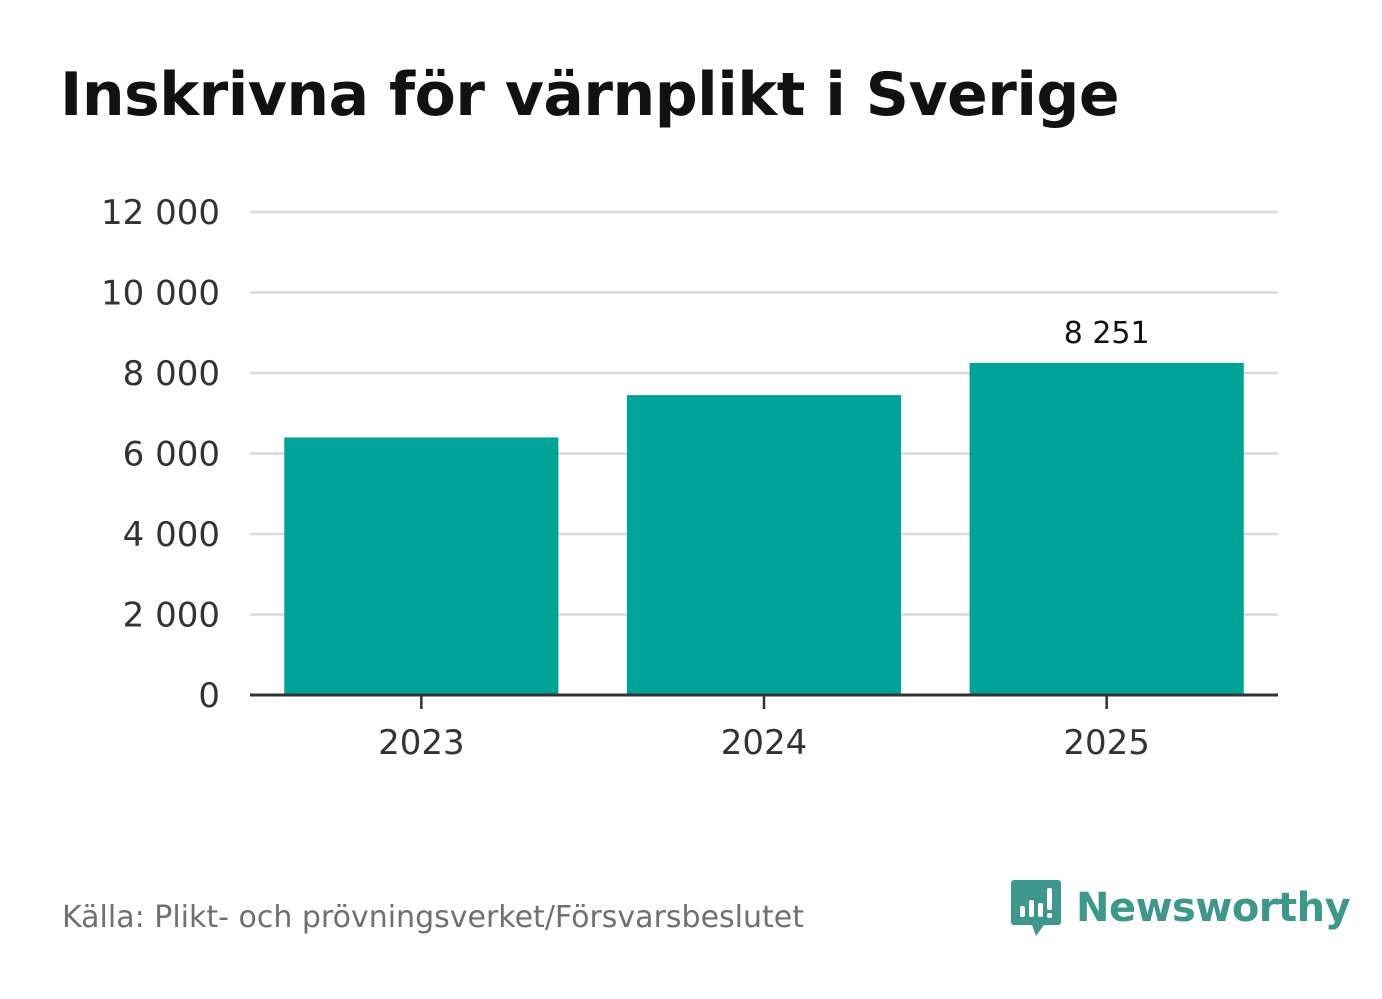  What do you see at coordinates (1213, 908) in the screenshot?
I see `brand-name: Newsworthy` at bounding box center [1213, 908].